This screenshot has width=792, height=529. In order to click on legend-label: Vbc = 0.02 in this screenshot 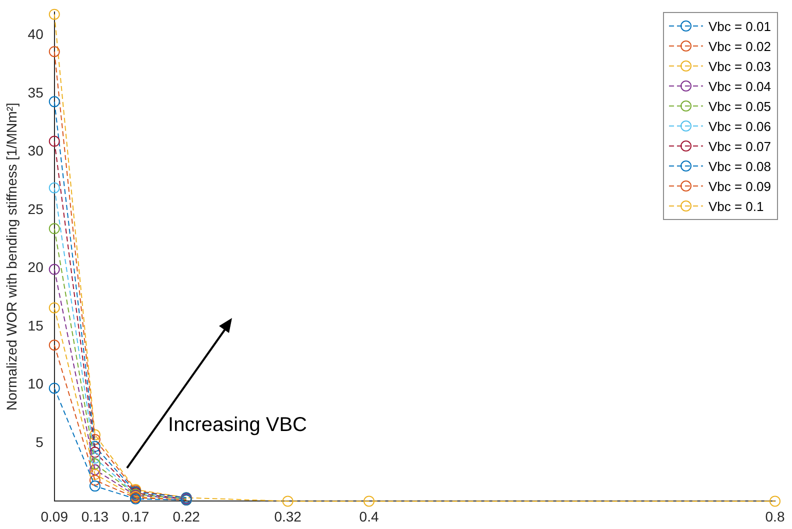, I will do `click(739, 46)`.